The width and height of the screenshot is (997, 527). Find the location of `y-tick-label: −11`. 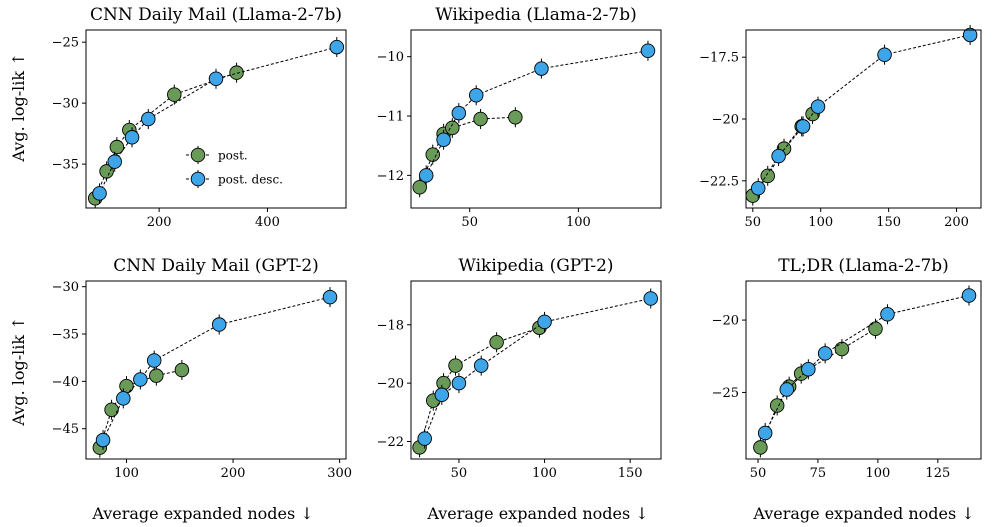

y-tick-label: −11 is located at coordinates (390, 117).